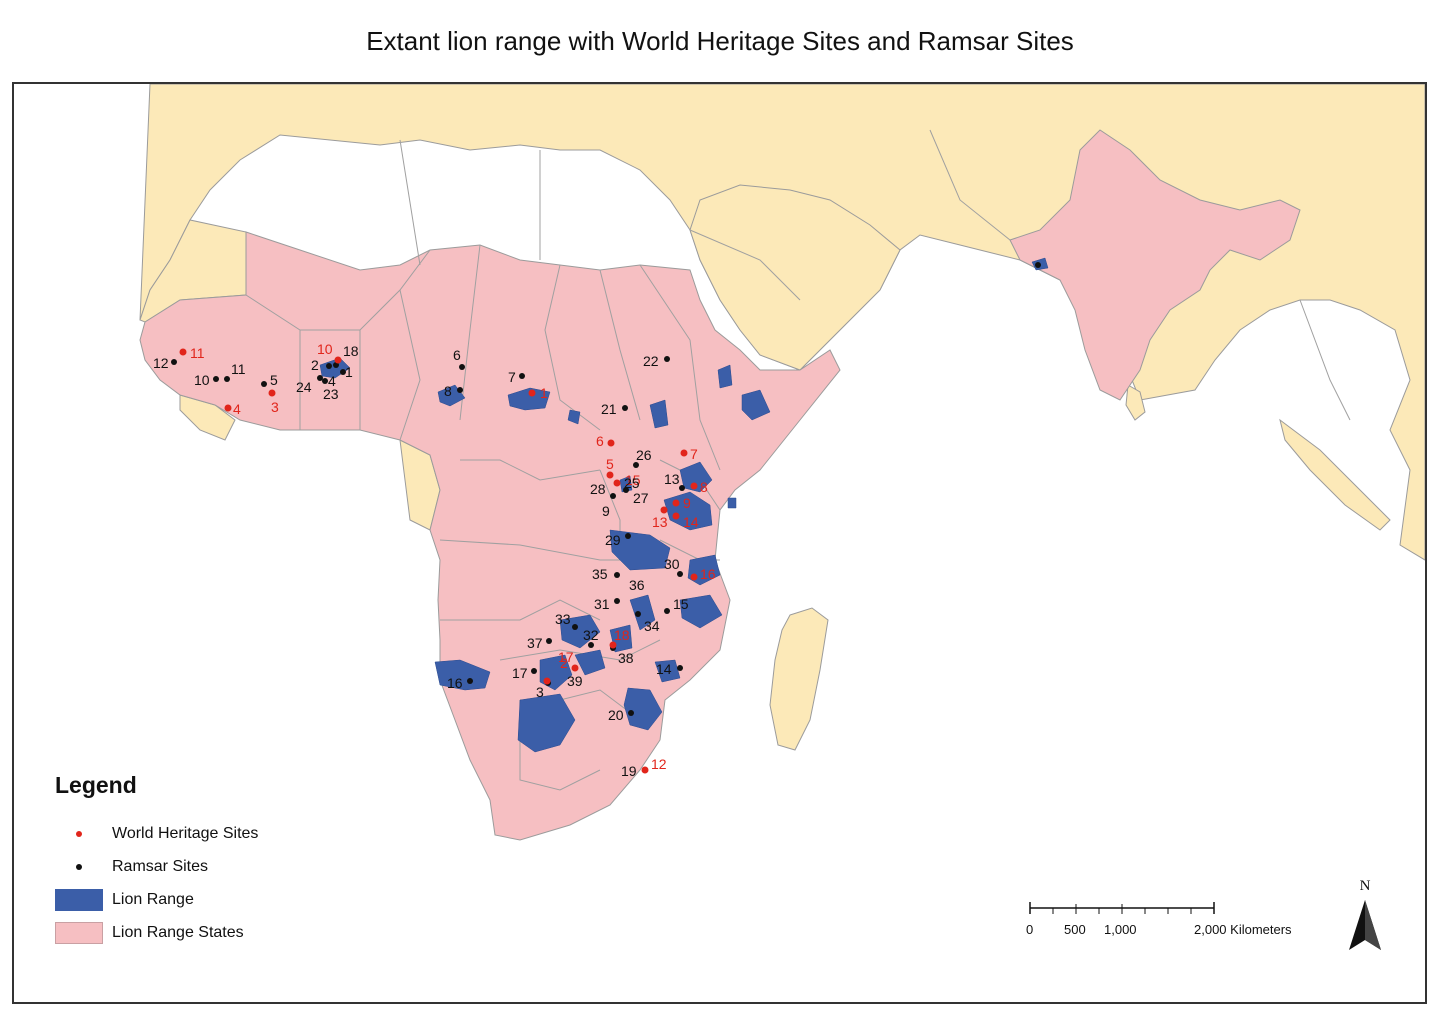 Image resolution: width=1440 pixels, height=1018 pixels. Describe the element at coordinates (613, 540) in the screenshot. I see `ramsar-label-29: 29` at that location.